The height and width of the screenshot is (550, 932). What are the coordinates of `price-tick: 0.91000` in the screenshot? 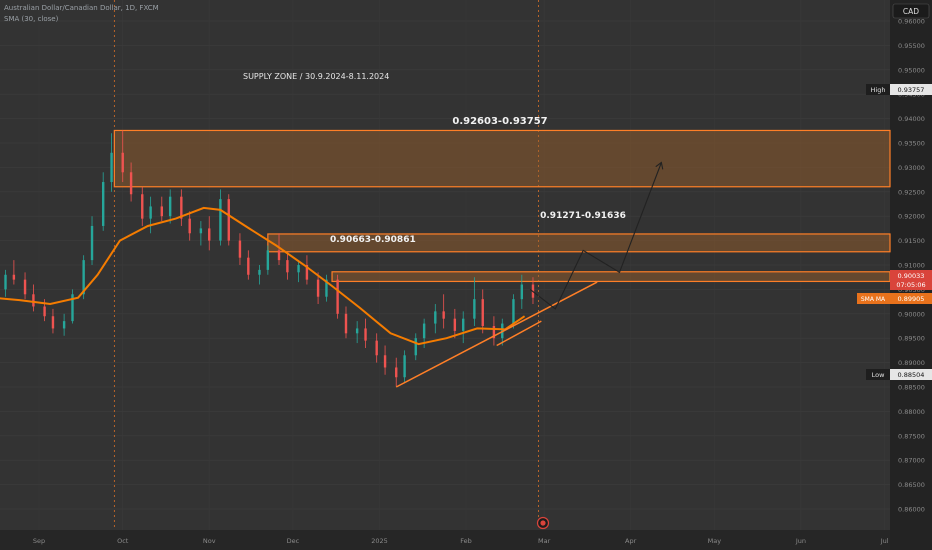 It's located at (911, 266).